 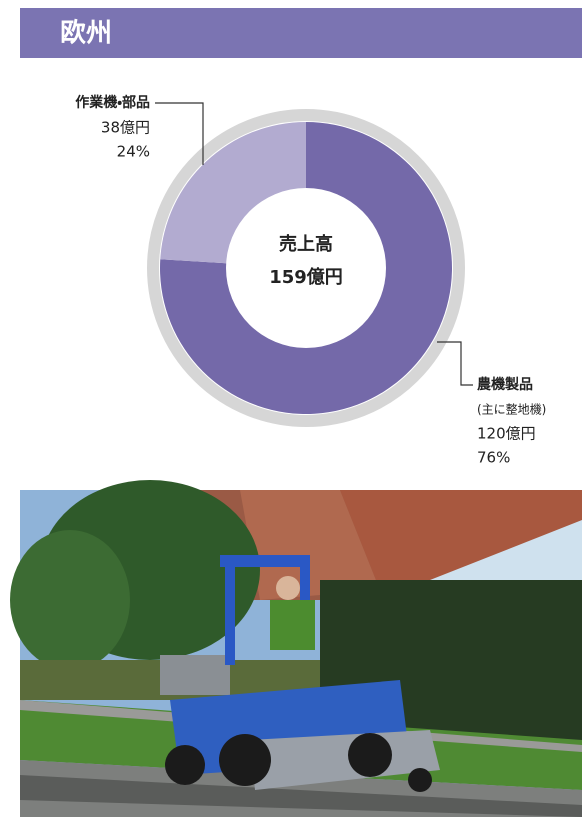 What do you see at coordinates (306, 277) in the screenshot?
I see `center-total: 159億円` at bounding box center [306, 277].